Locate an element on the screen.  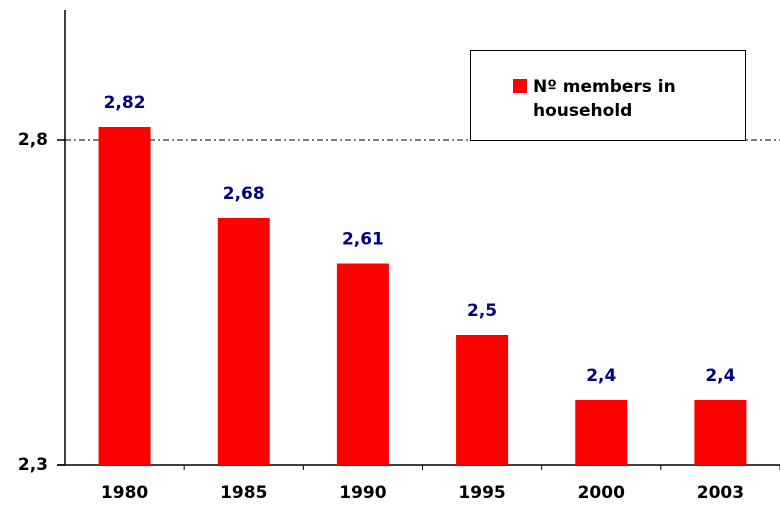
x-tick-label: 1990 is located at coordinates (362, 493).